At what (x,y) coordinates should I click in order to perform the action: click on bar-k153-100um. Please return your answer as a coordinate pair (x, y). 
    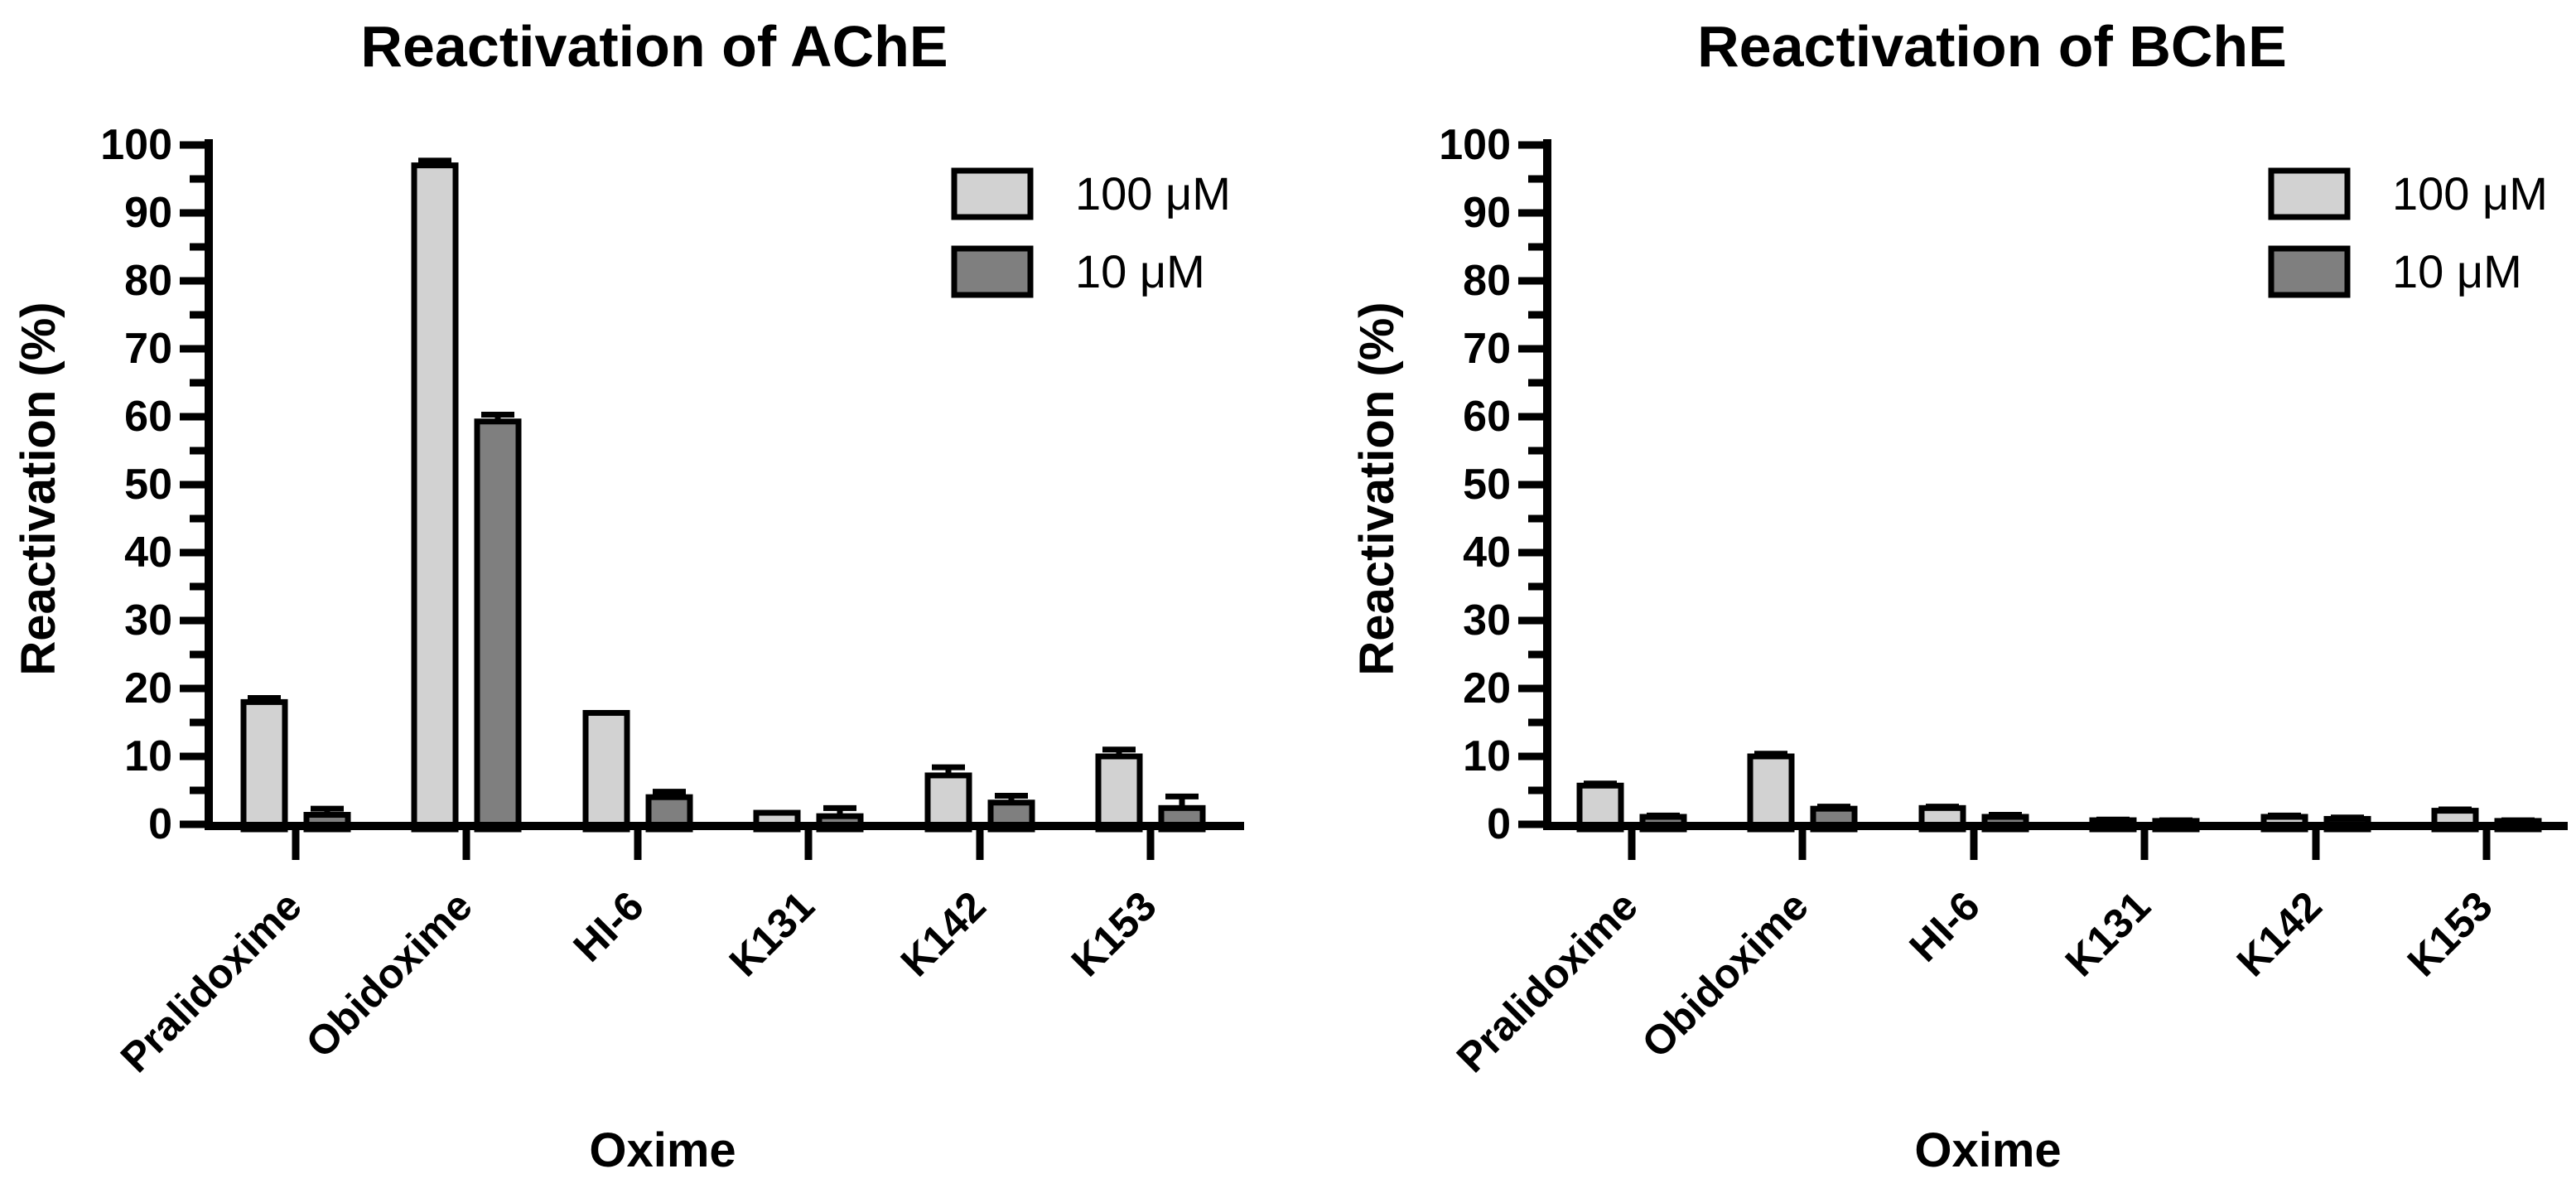
    Looking at the image, I should click on (1119, 793).